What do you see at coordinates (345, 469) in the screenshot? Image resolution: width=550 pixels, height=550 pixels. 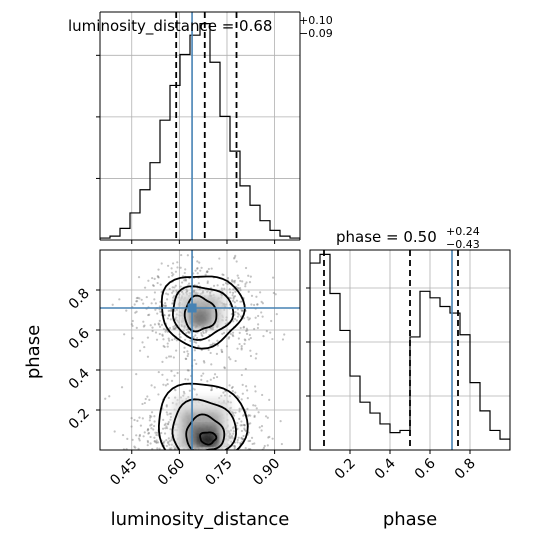 I see `x-tick-label: 0.2` at bounding box center [345, 469].